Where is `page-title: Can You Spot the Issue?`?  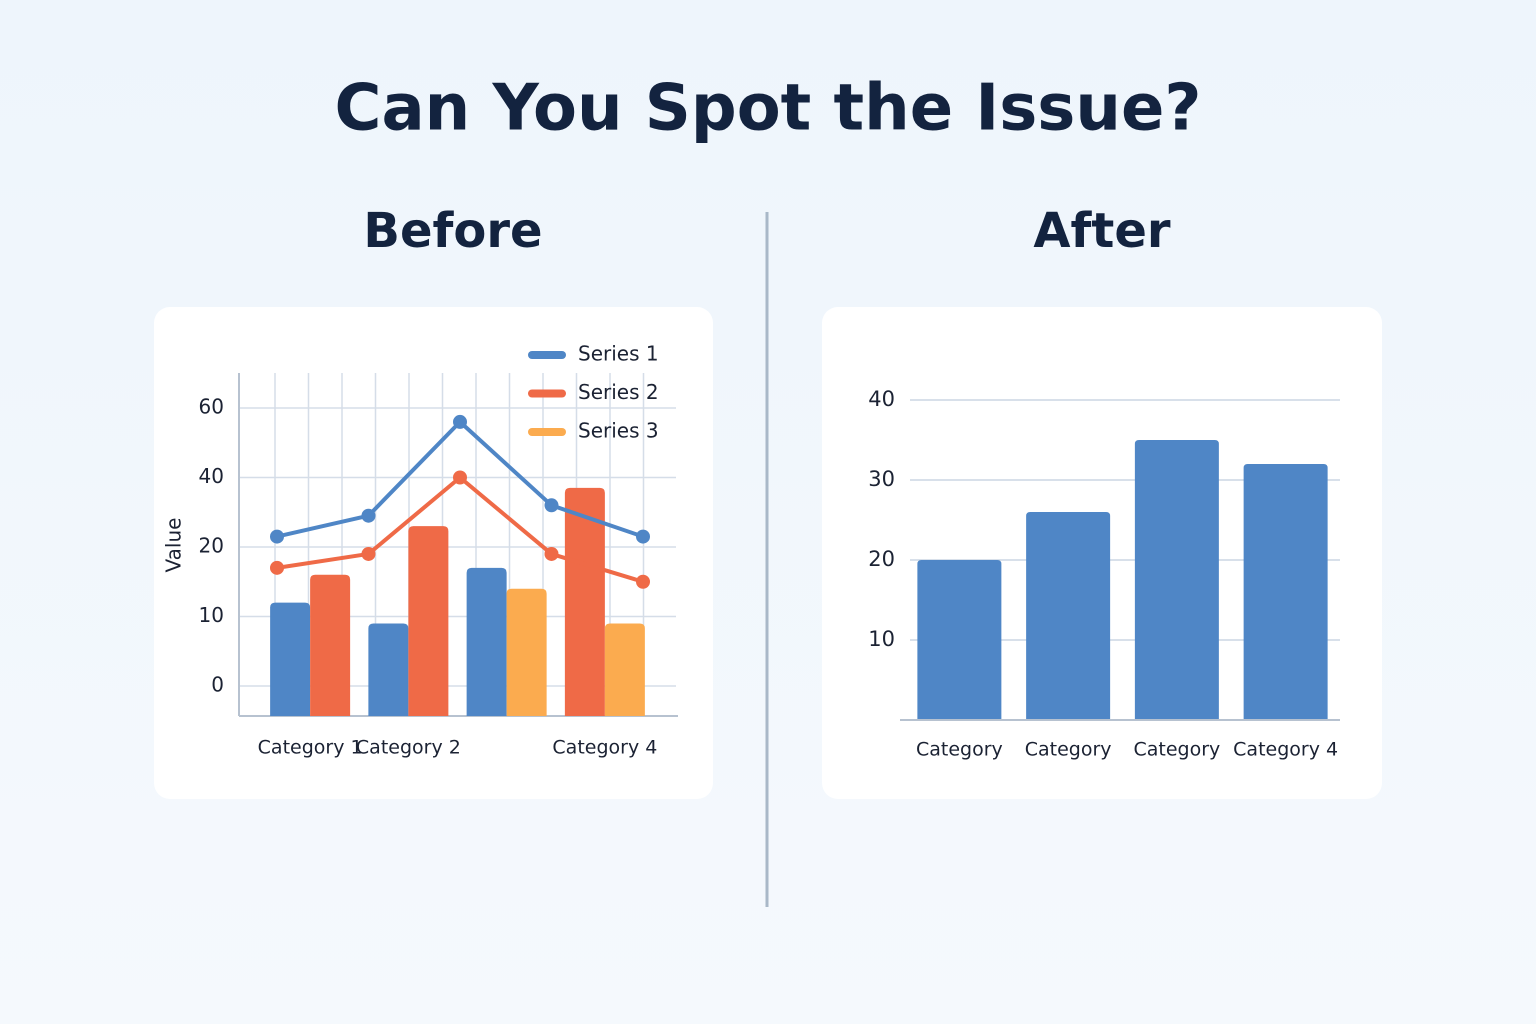
page-title: Can You Spot the Issue? is located at coordinates (768, 109).